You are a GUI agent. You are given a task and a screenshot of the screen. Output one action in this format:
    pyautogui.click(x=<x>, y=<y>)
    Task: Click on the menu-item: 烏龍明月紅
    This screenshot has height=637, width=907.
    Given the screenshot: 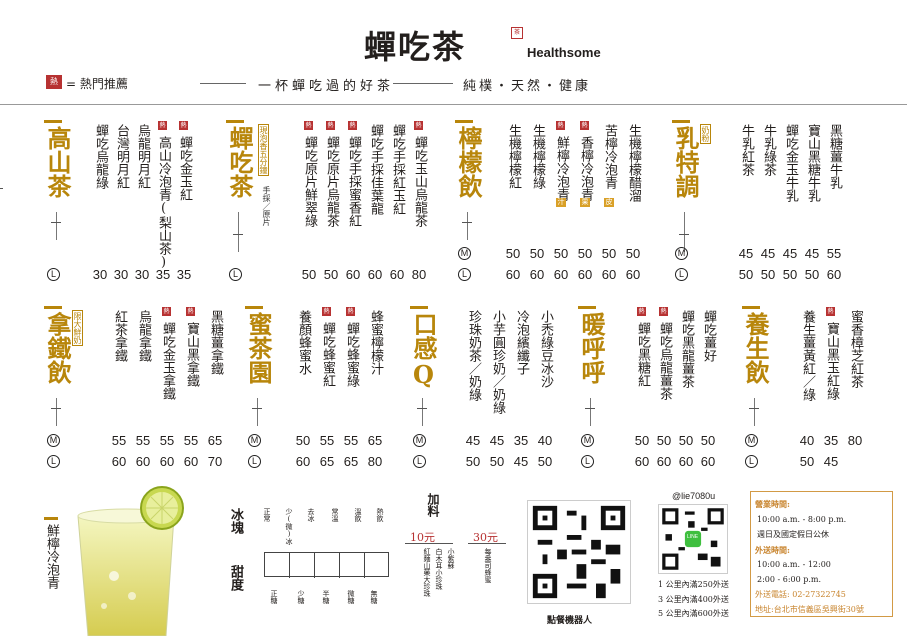 What is the action you would take?
    pyautogui.click(x=142, y=156)
    